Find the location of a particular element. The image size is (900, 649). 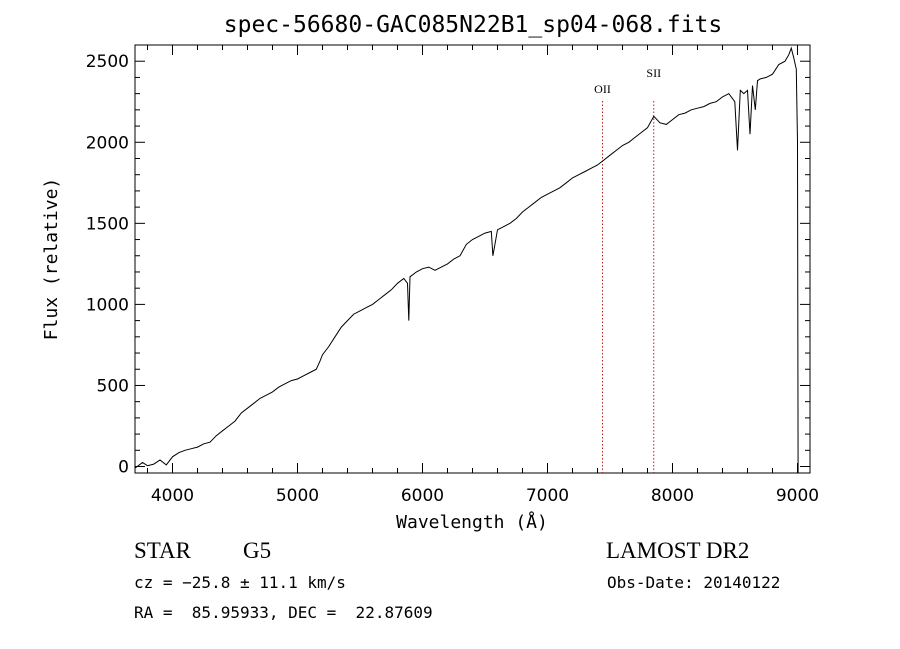

line-marker-label: OII is located at coordinates (602, 89).